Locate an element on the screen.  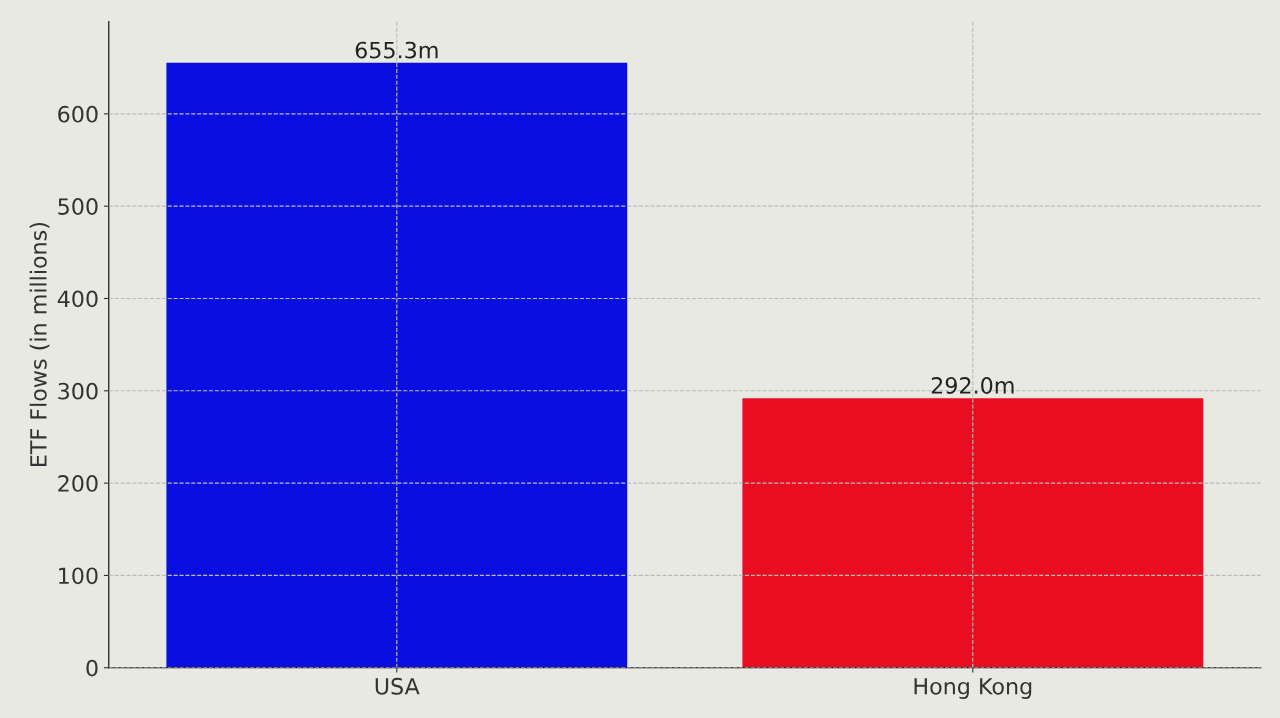
y-axis-title: ETF Flows (in millions) is located at coordinates (39, 344).